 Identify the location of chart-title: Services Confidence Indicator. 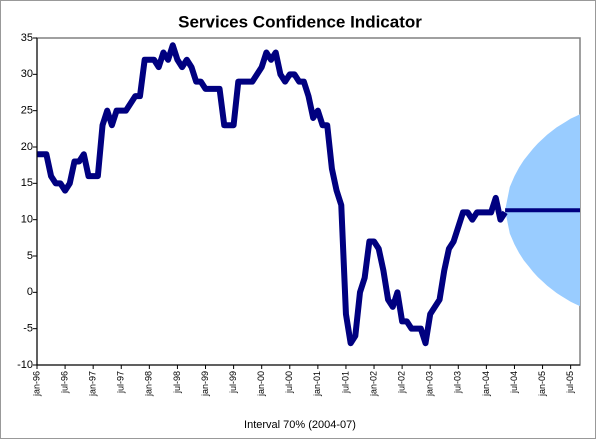
(300, 21).